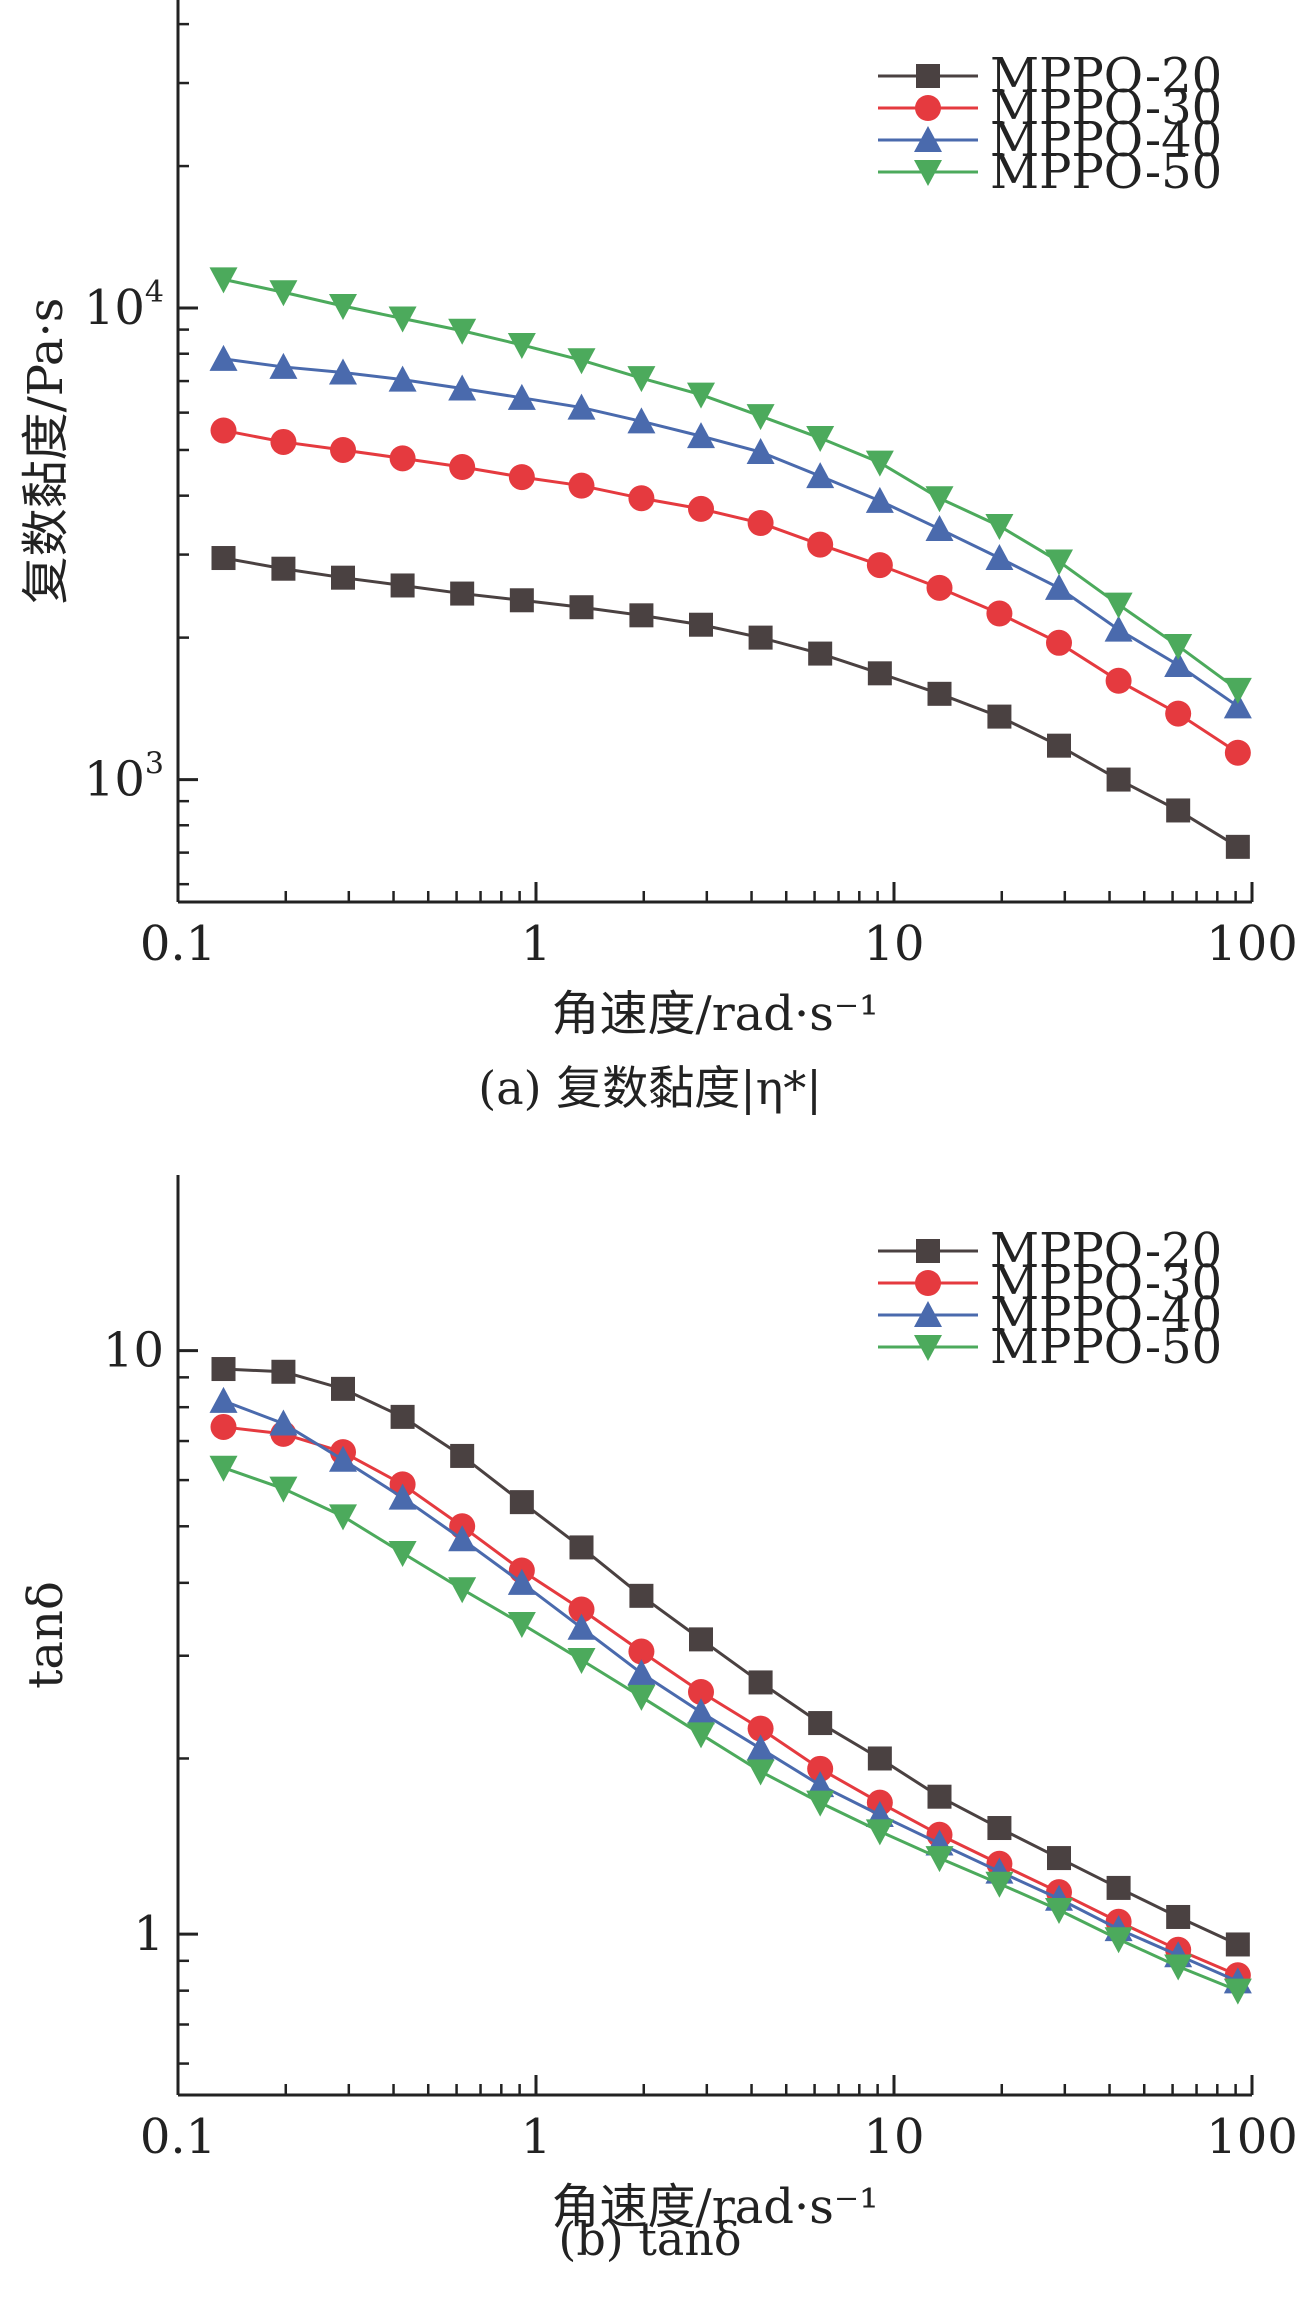 The height and width of the screenshot is (2320, 1300). What do you see at coordinates (1106, 108) in the screenshot?
I see `legend-label: MPPO-30` at bounding box center [1106, 108].